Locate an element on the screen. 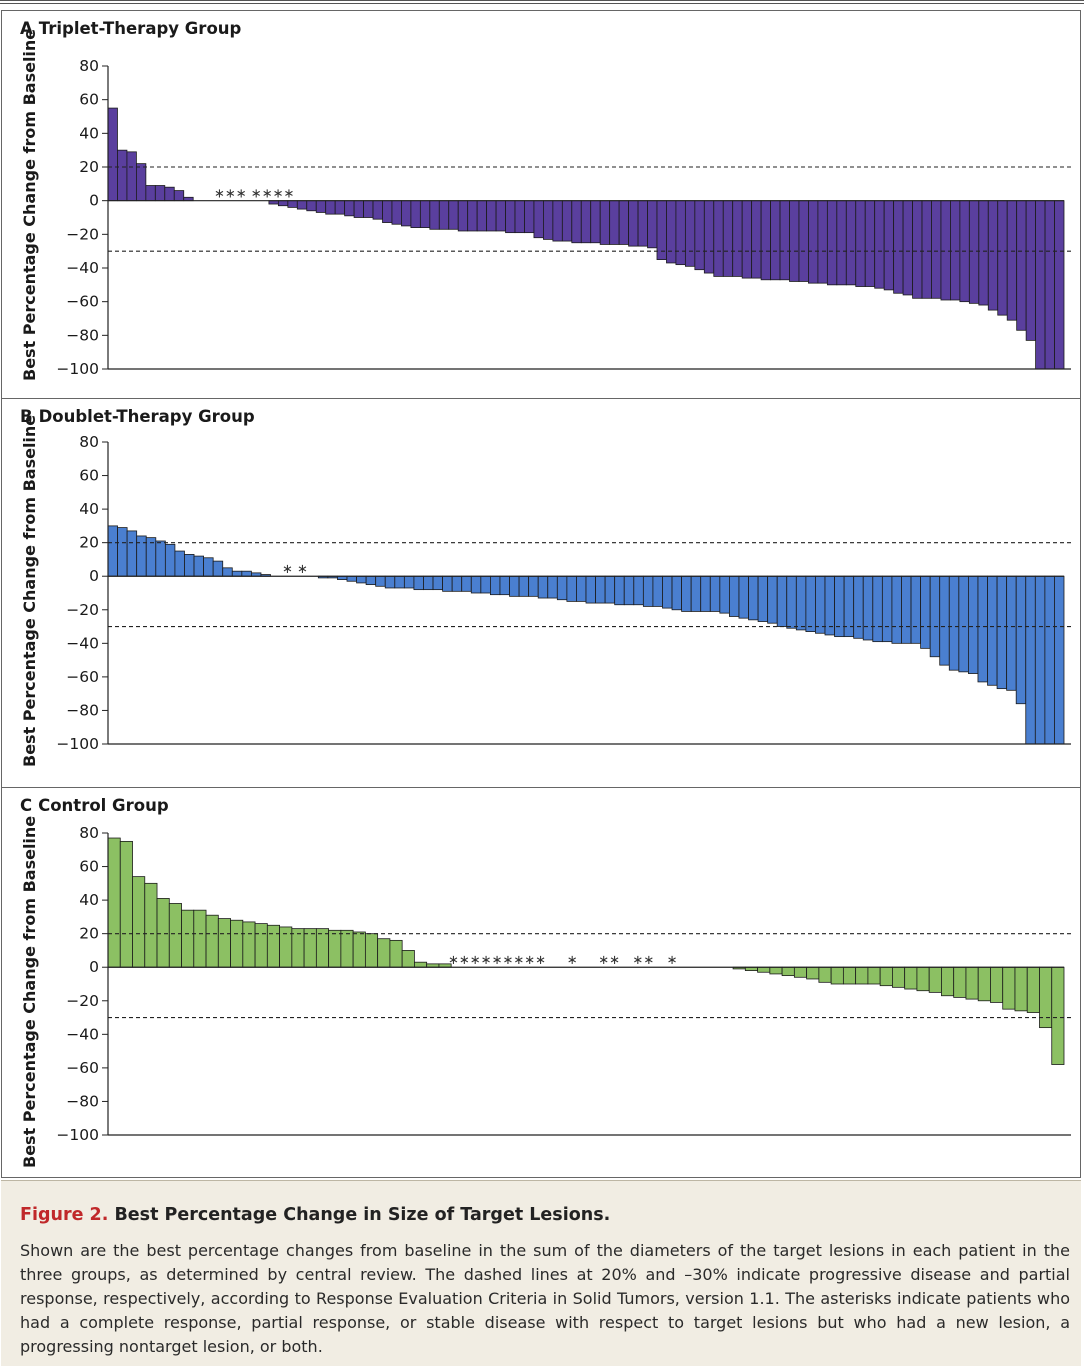  top-rule is located at coordinates (542, 2).